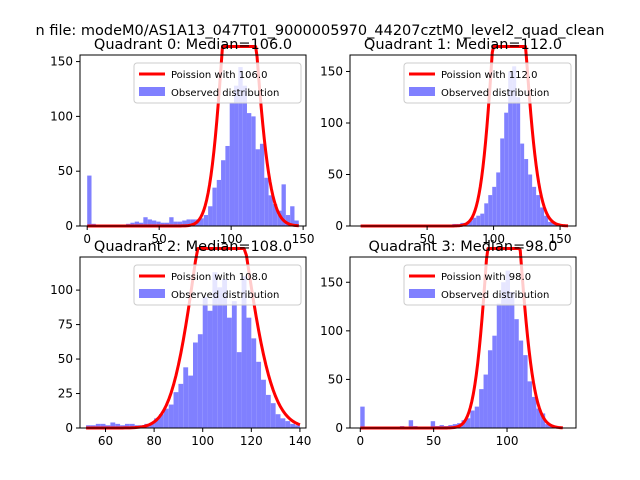  Describe the element at coordinates (153, 441) in the screenshot. I see `x-tick-label: 80` at that location.